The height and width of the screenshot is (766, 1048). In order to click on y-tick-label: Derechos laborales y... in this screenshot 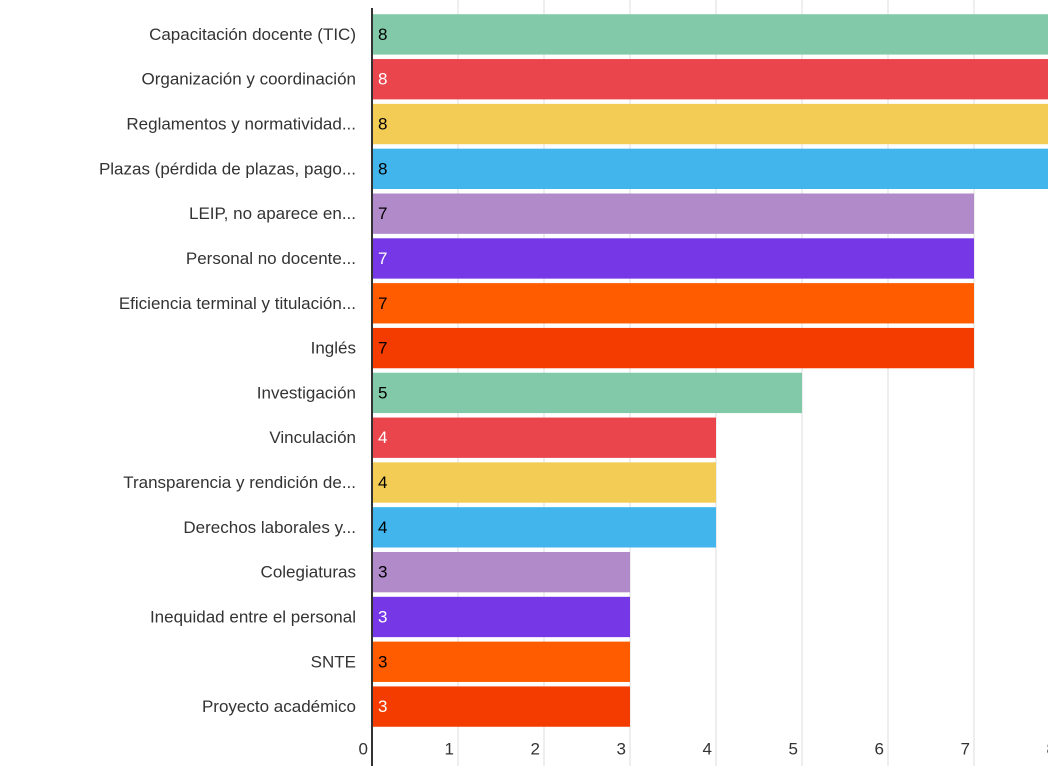, I will do `click(269, 527)`.